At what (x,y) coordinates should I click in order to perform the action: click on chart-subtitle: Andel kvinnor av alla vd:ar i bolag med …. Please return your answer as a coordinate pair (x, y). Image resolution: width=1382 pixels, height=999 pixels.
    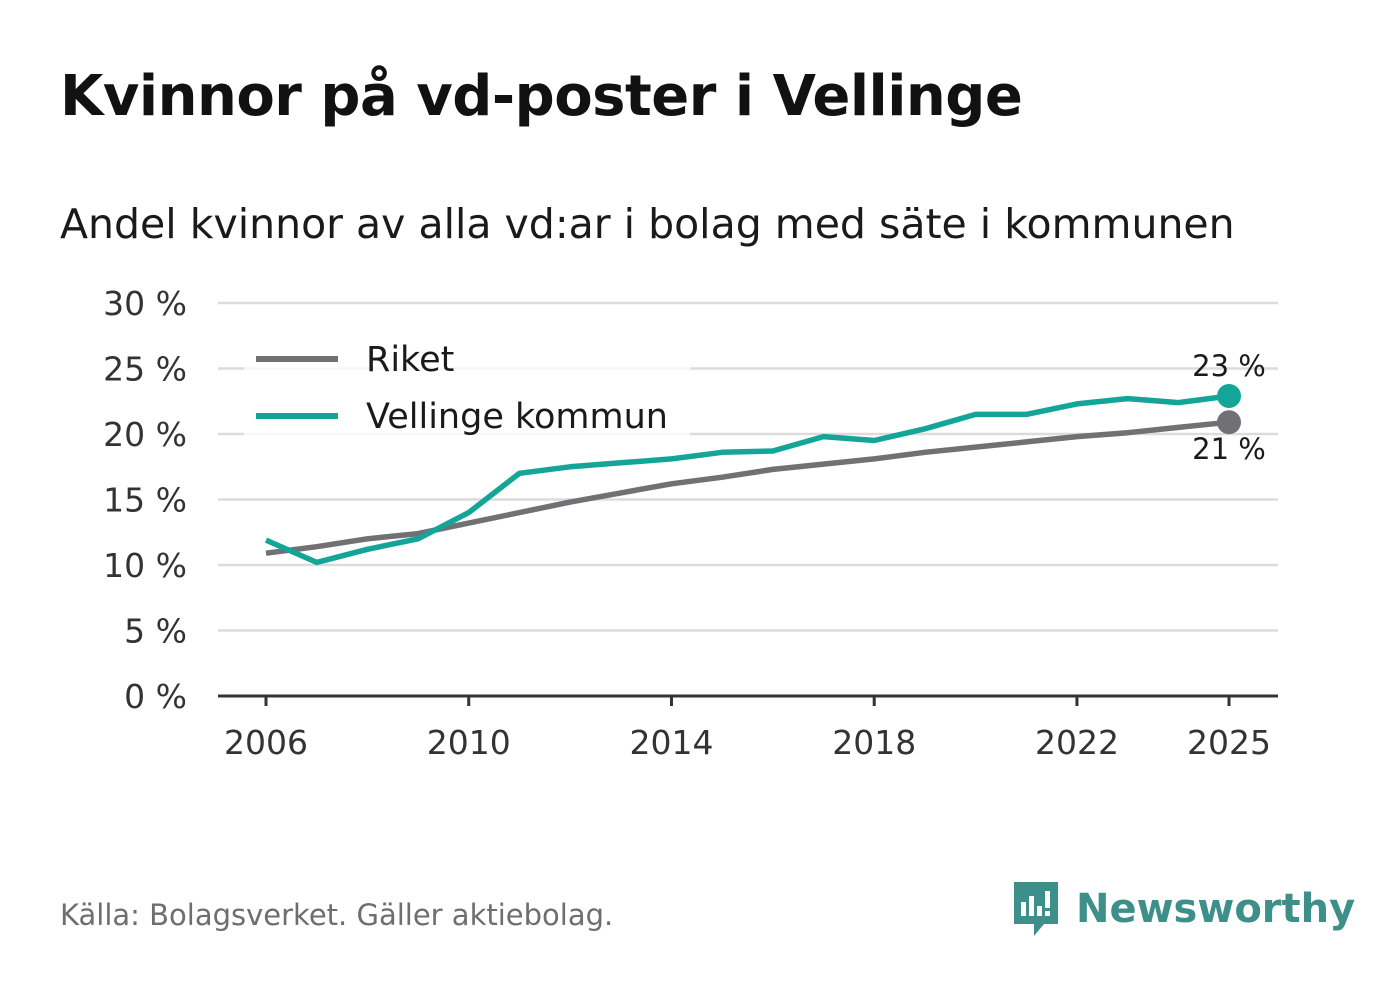
    Looking at the image, I should click on (647, 224).